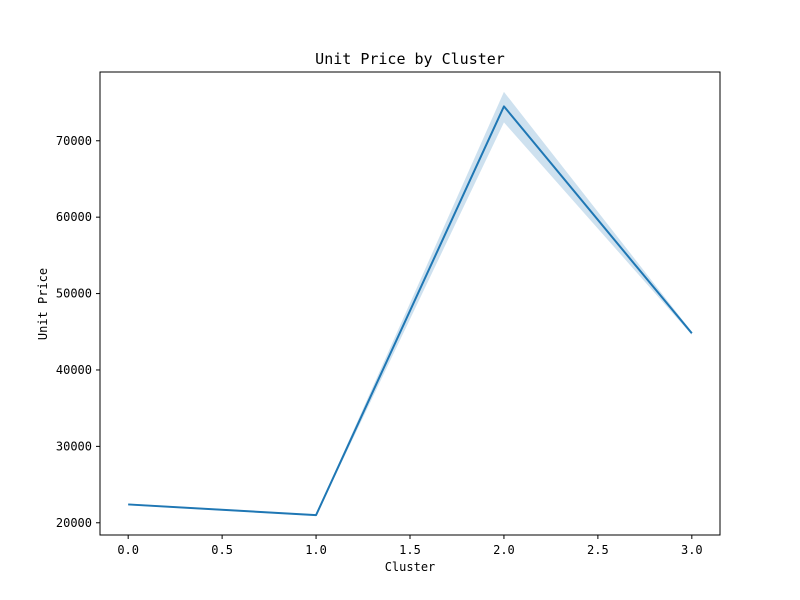 This screenshot has width=800, height=600. I want to click on x-tick-label: 2.5, so click(598, 550).